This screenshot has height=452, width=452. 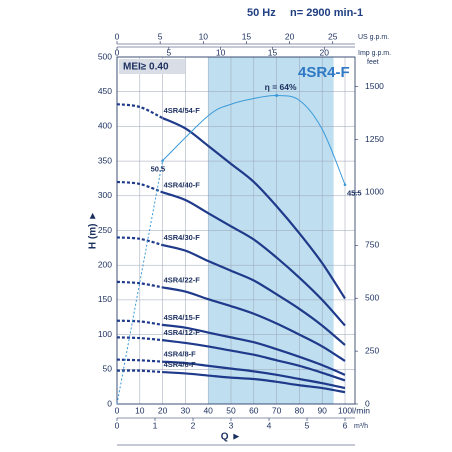 I want to click on pump-label: 4SR4/40-F, so click(x=182, y=184).